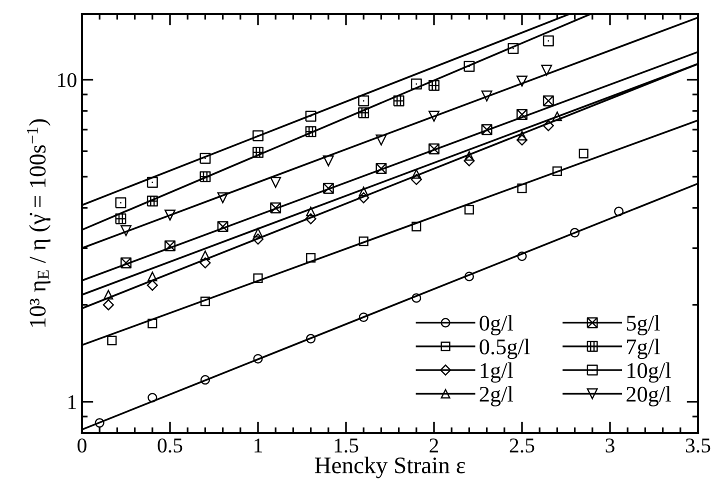 This screenshot has width=713, height=486. Describe the element at coordinates (496, 372) in the screenshot. I see `legend-label: 1g/l` at that location.